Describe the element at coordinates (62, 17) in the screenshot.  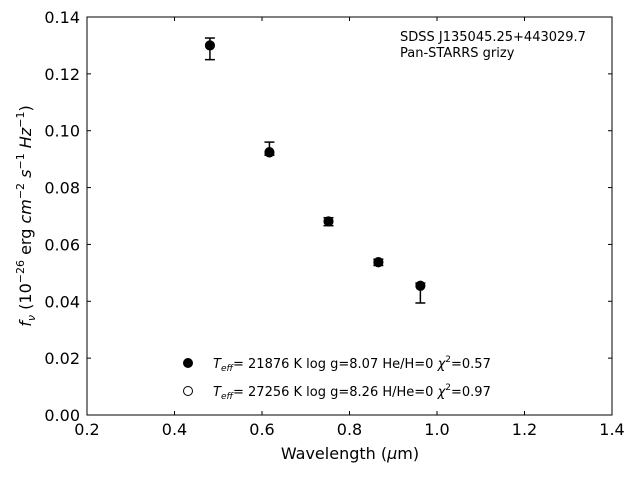
I see `y-tick-label: 0.14` at that location.